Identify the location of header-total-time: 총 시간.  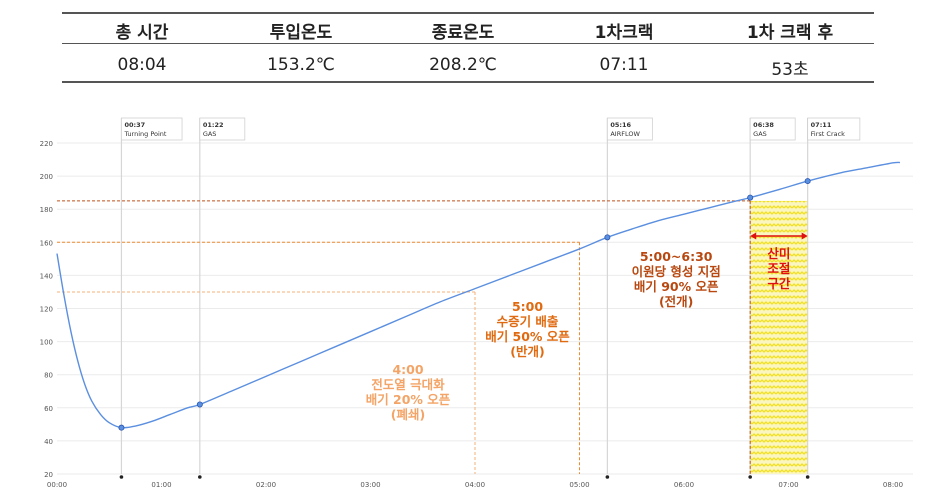
(142, 33).